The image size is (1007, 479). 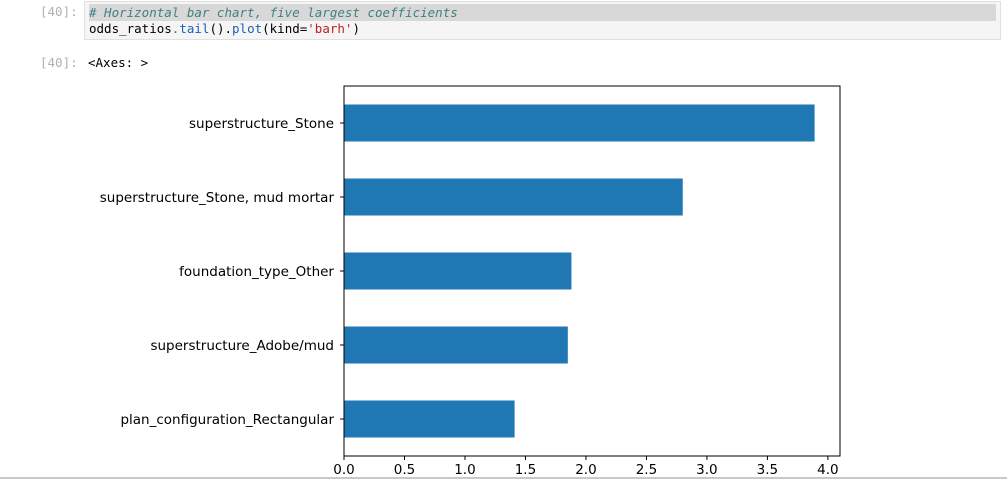 I want to click on x-tick-label: 0.0, so click(x=343, y=470).